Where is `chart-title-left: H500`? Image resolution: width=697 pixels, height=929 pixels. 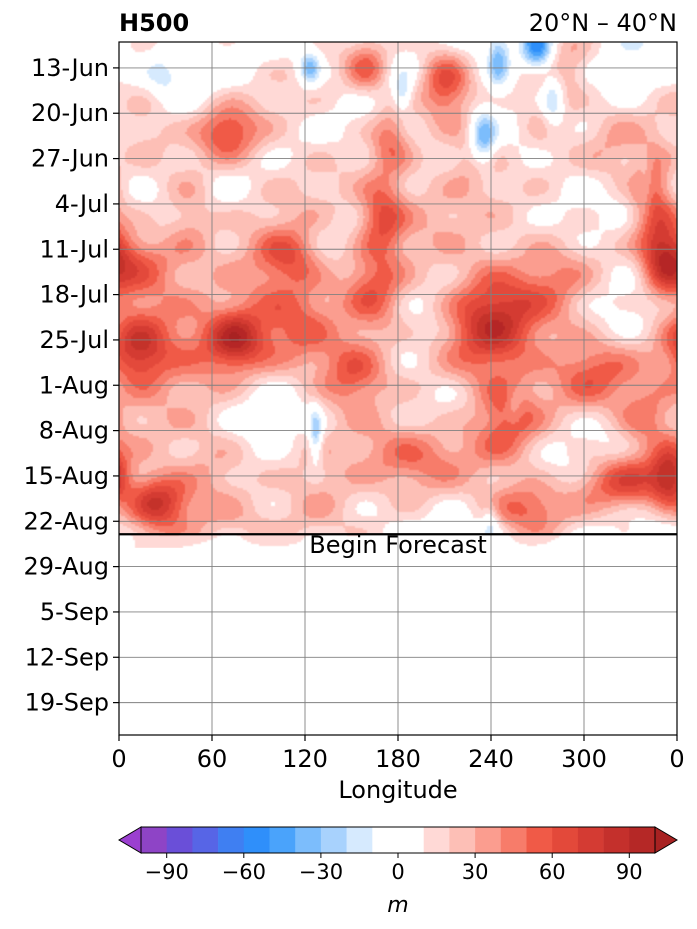
chart-title-left: H500 is located at coordinates (154, 23).